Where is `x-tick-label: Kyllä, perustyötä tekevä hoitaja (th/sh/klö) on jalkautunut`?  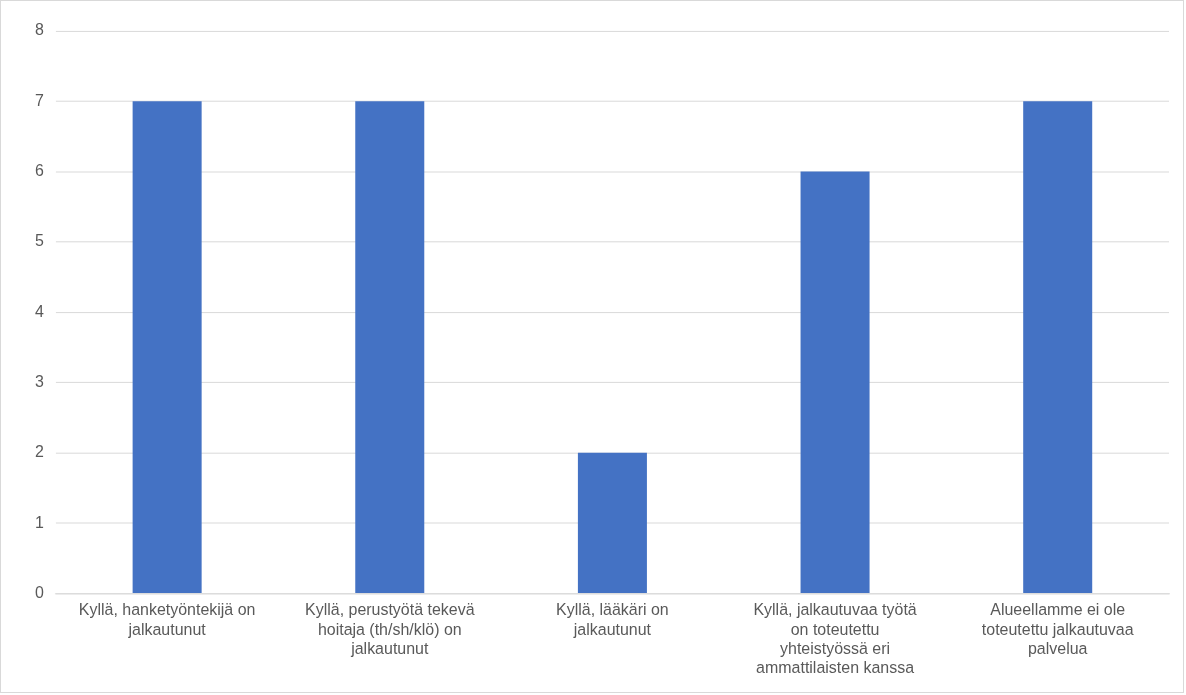 x-tick-label: Kyllä, perustyötä tekevä hoitaja (th/sh/klö) on jalkautunut is located at coordinates (390, 629).